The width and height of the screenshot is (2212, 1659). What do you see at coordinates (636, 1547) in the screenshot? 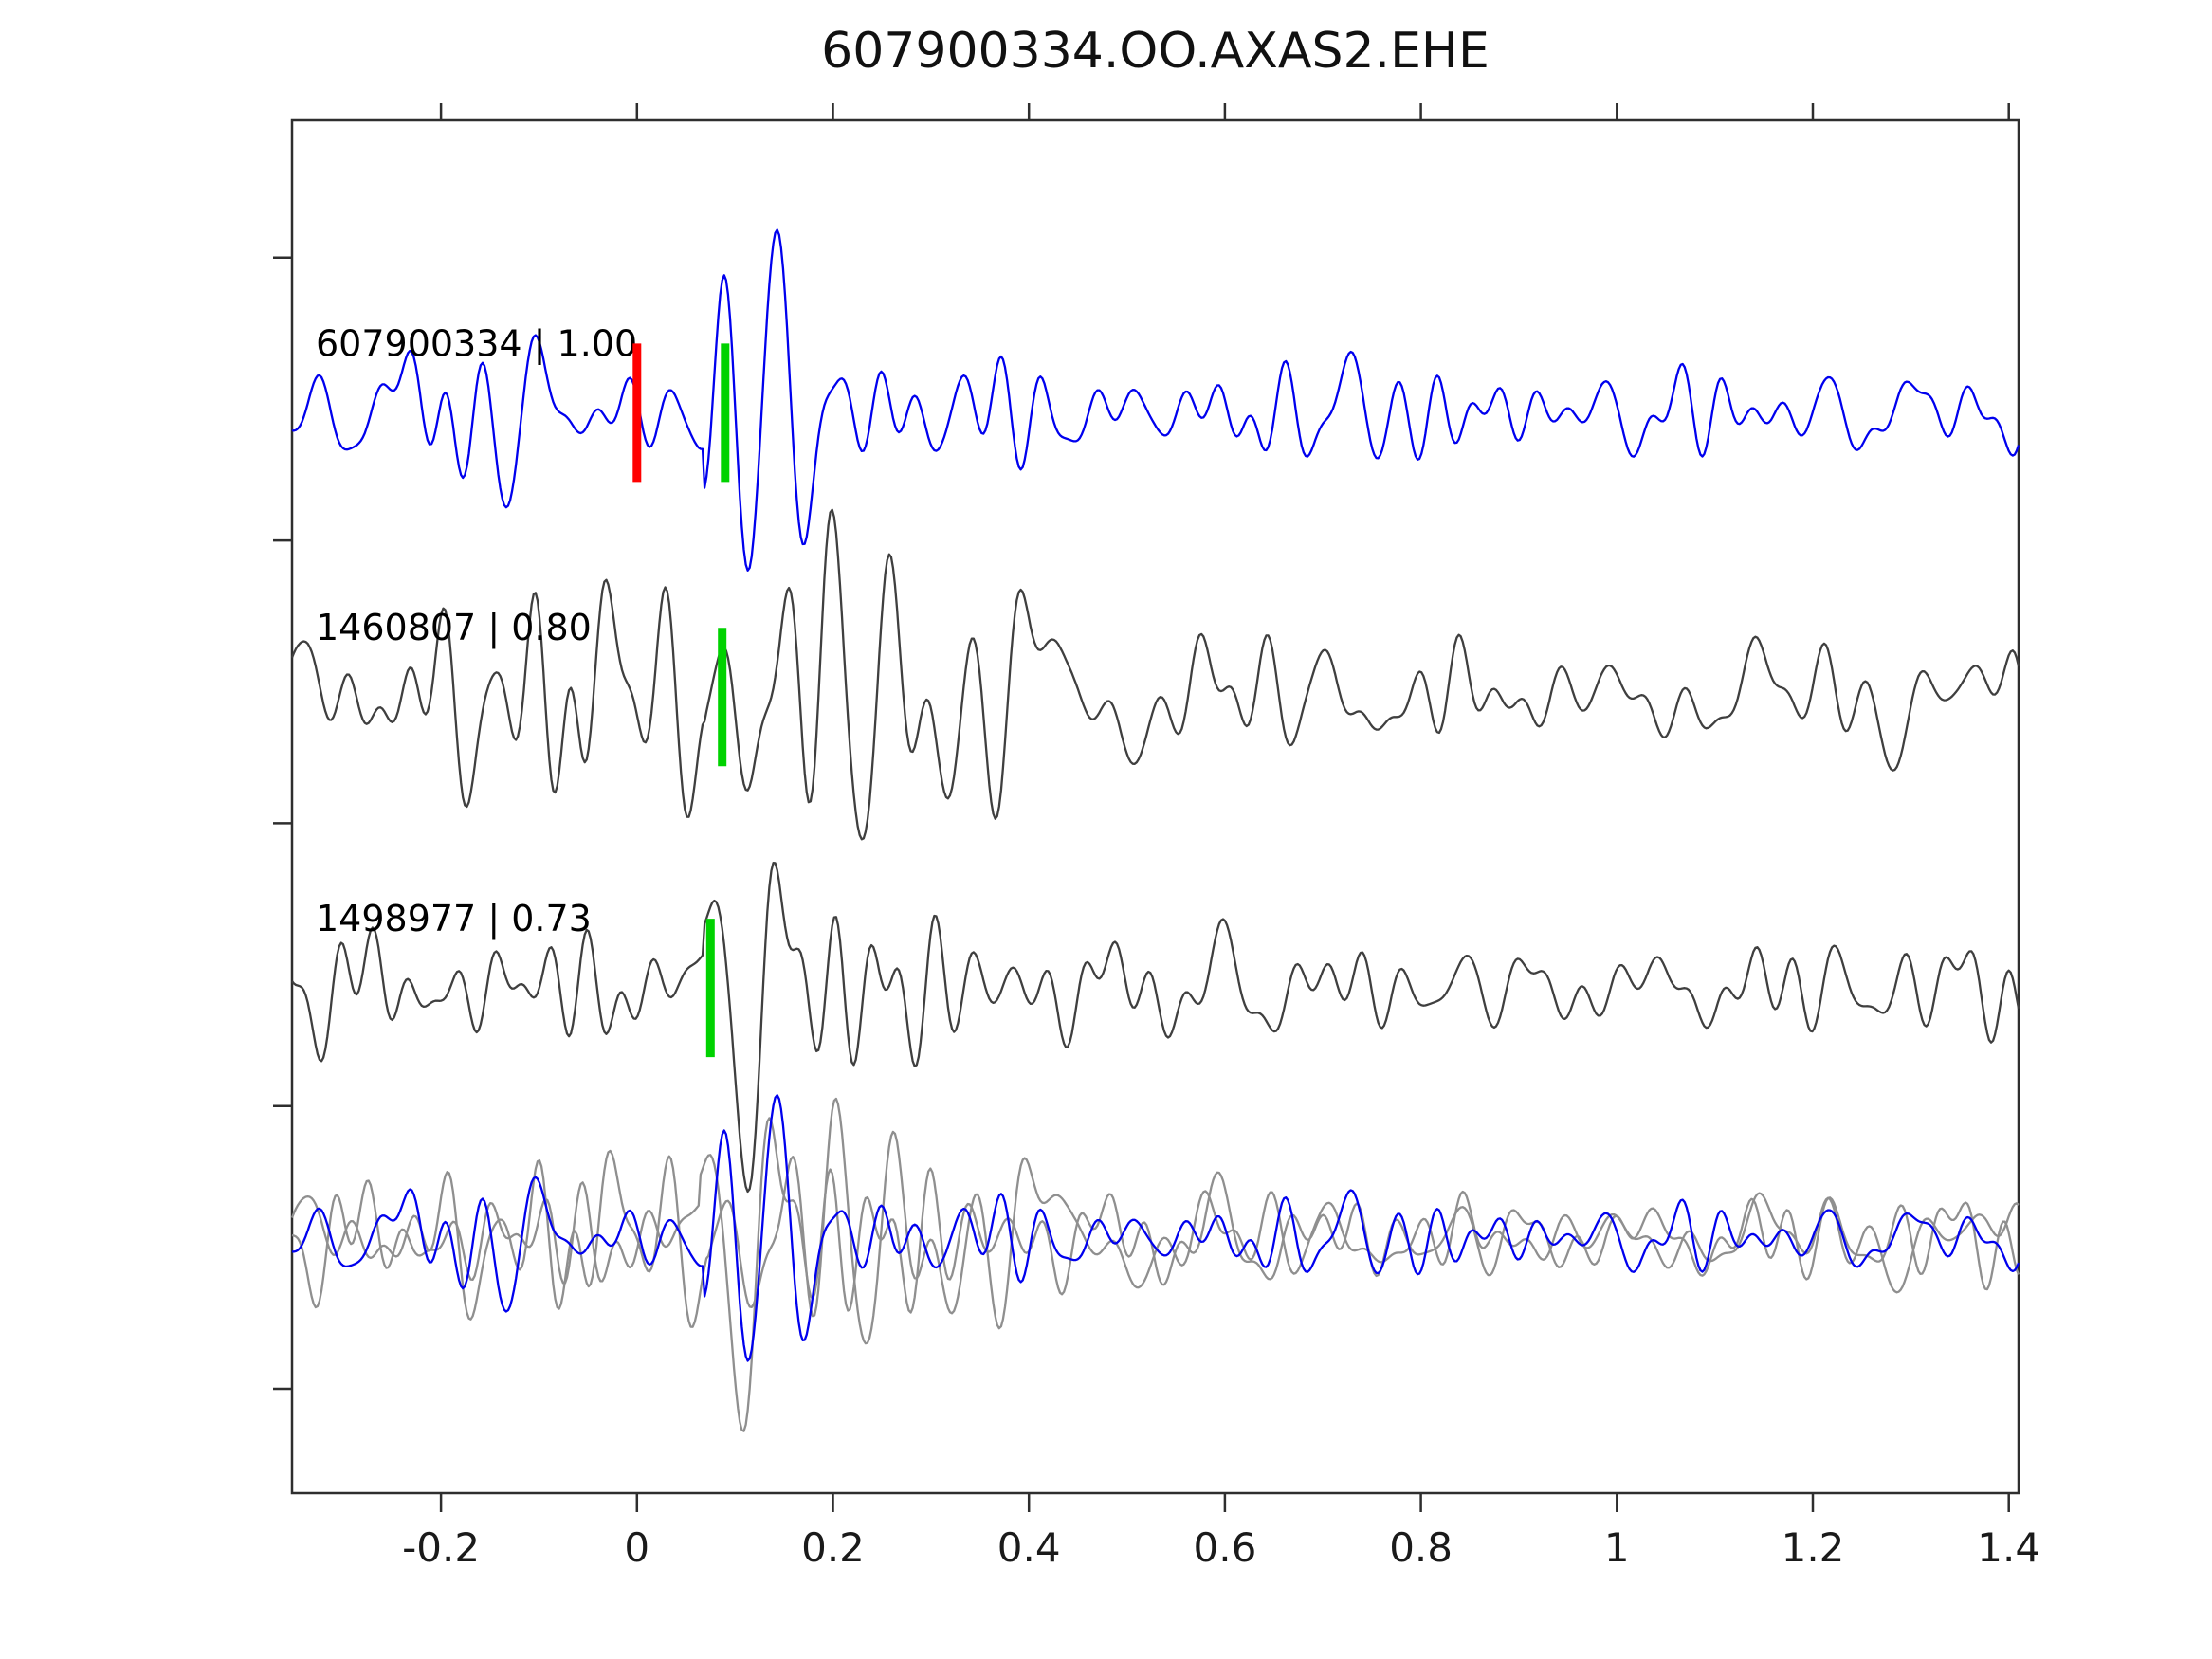
I see `x-tick-label: 0` at bounding box center [636, 1547].